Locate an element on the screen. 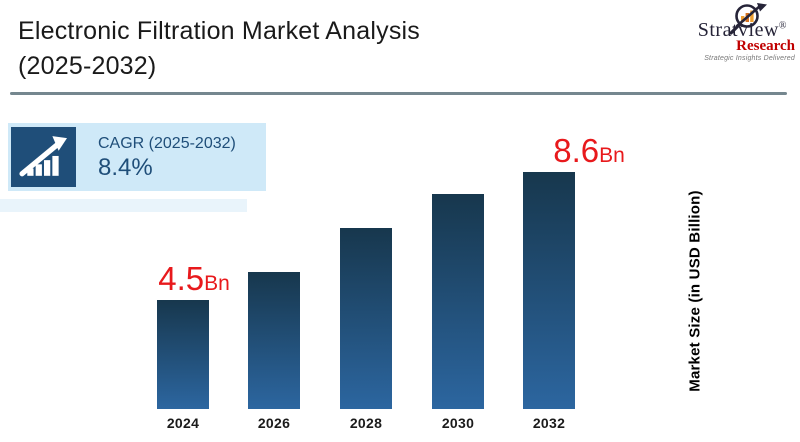  title-divider is located at coordinates (398, 93).